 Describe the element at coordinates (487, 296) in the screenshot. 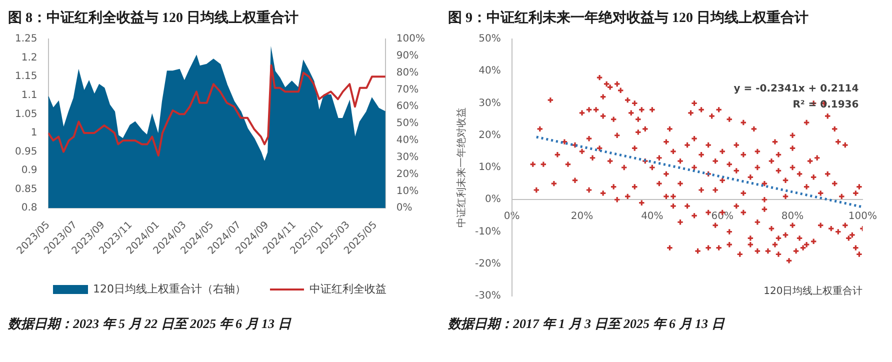

I see `y-tick-label: -30%` at that location.